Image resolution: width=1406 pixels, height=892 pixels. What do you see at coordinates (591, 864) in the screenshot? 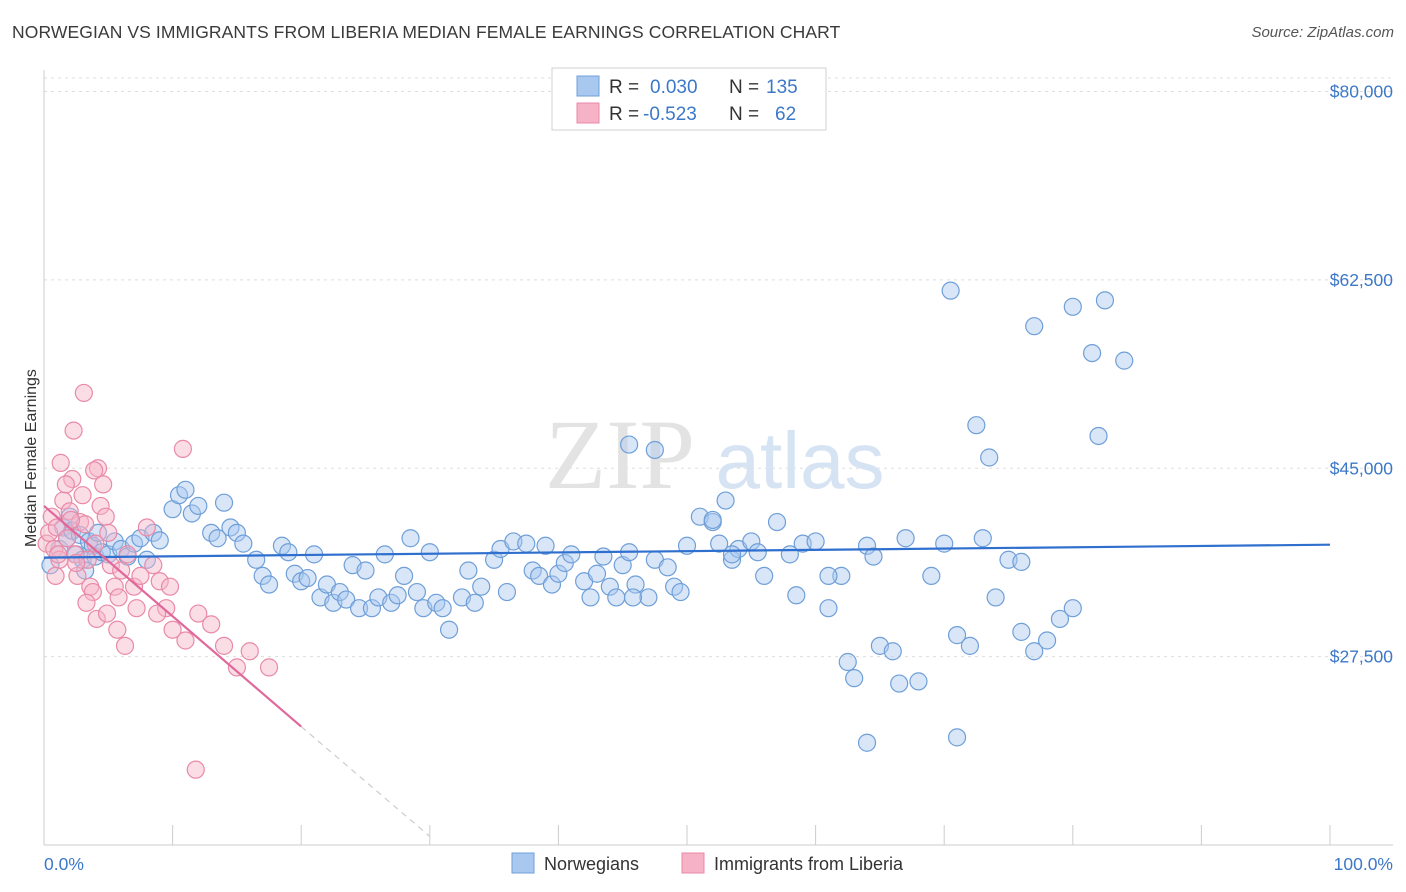
I see `bottom-legend-norwegians: Norwegians` at bounding box center [591, 864].